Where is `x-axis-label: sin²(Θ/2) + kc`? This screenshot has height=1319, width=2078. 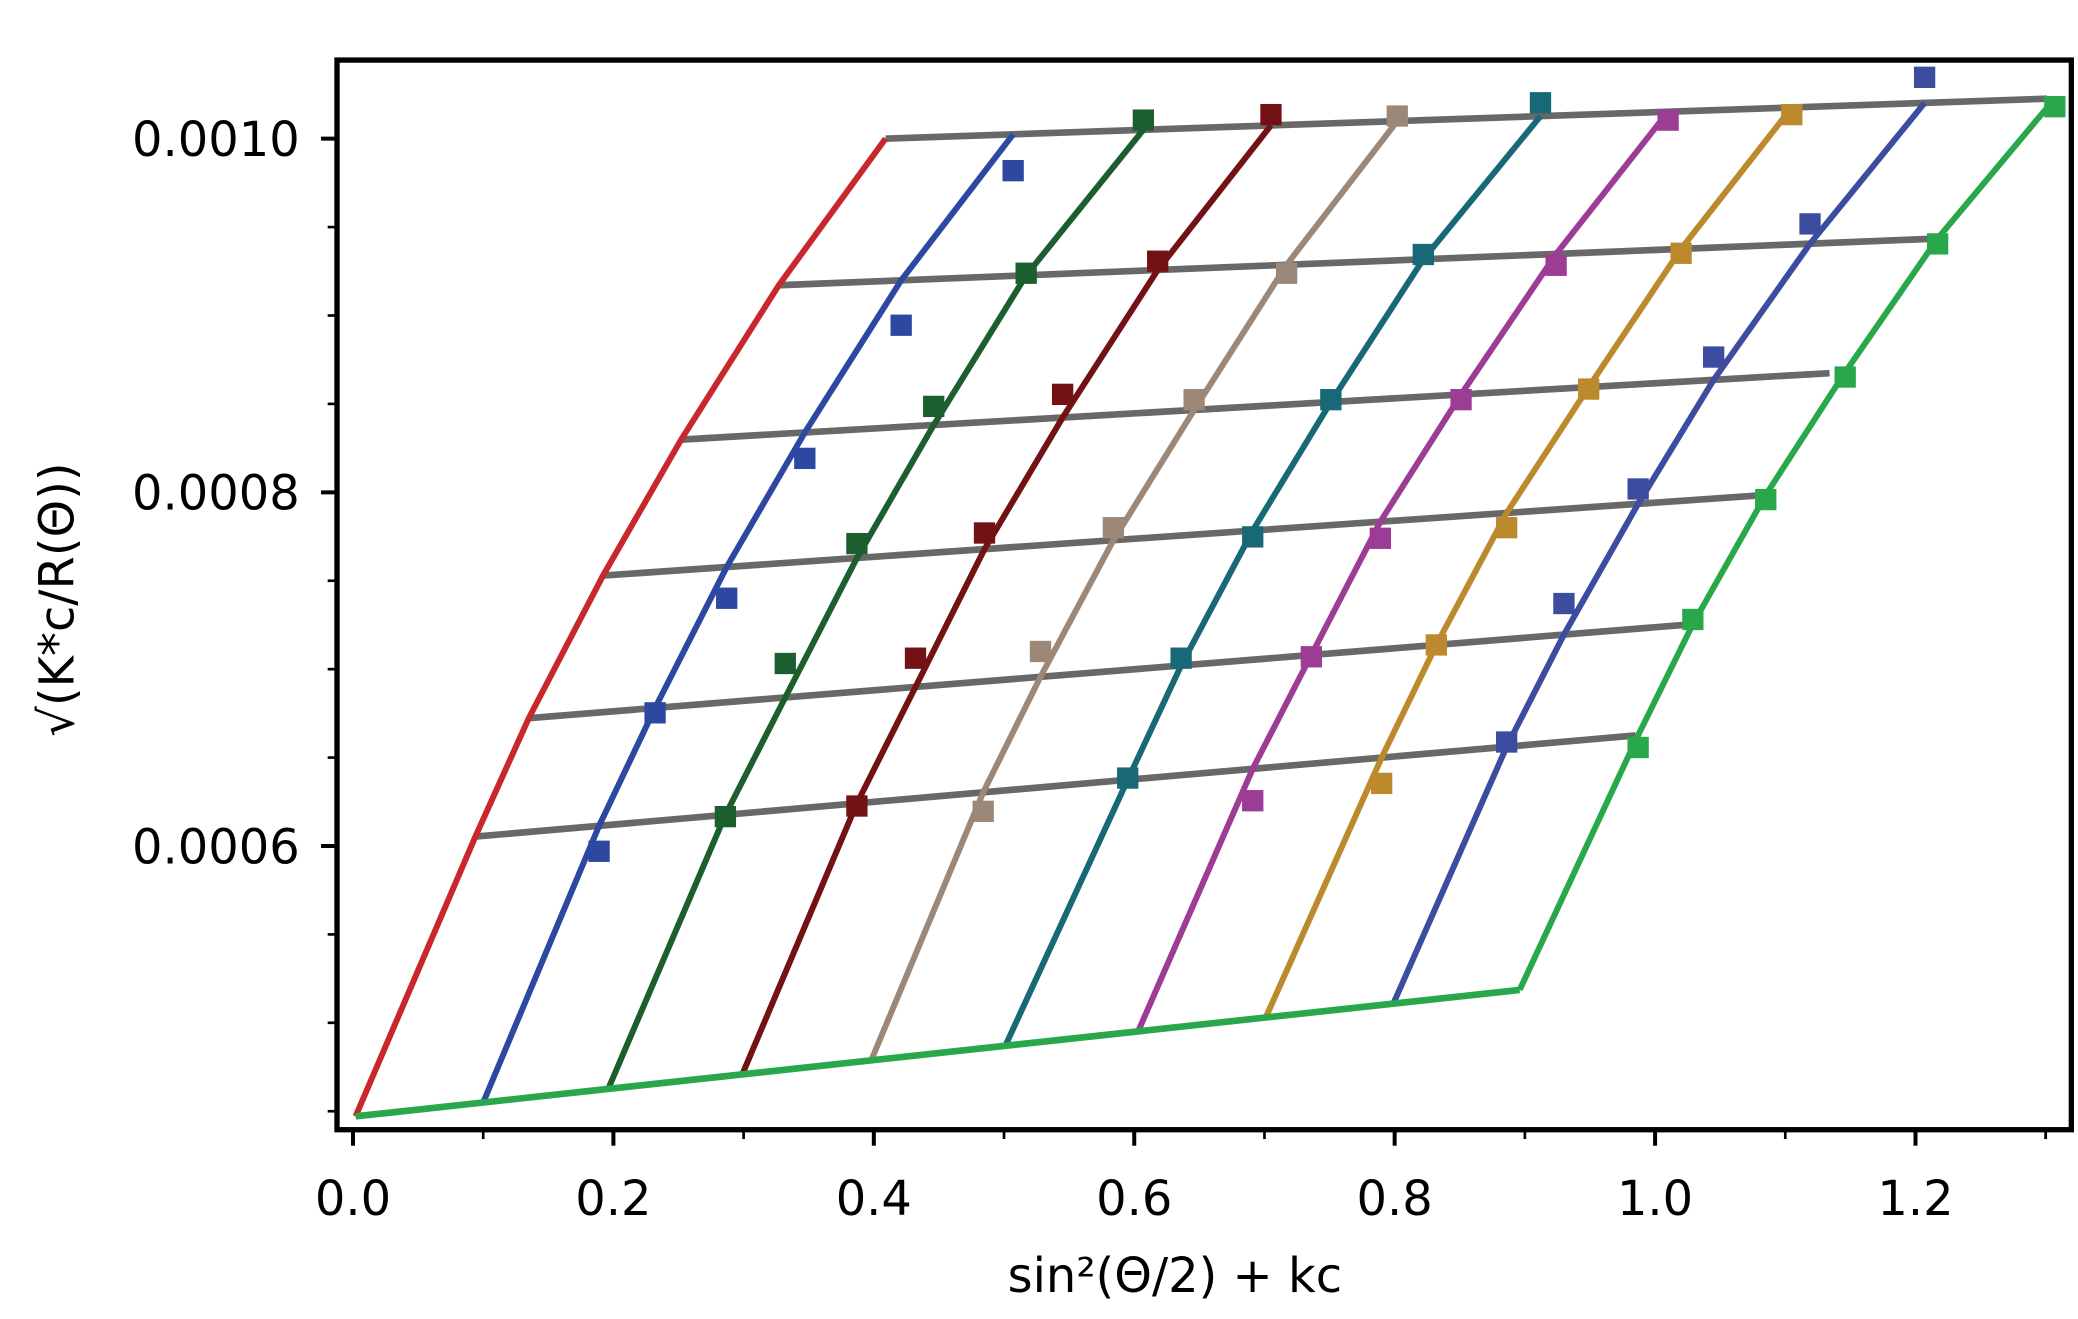 x-axis-label: sin²(Θ/2) + kc is located at coordinates (1175, 1276).